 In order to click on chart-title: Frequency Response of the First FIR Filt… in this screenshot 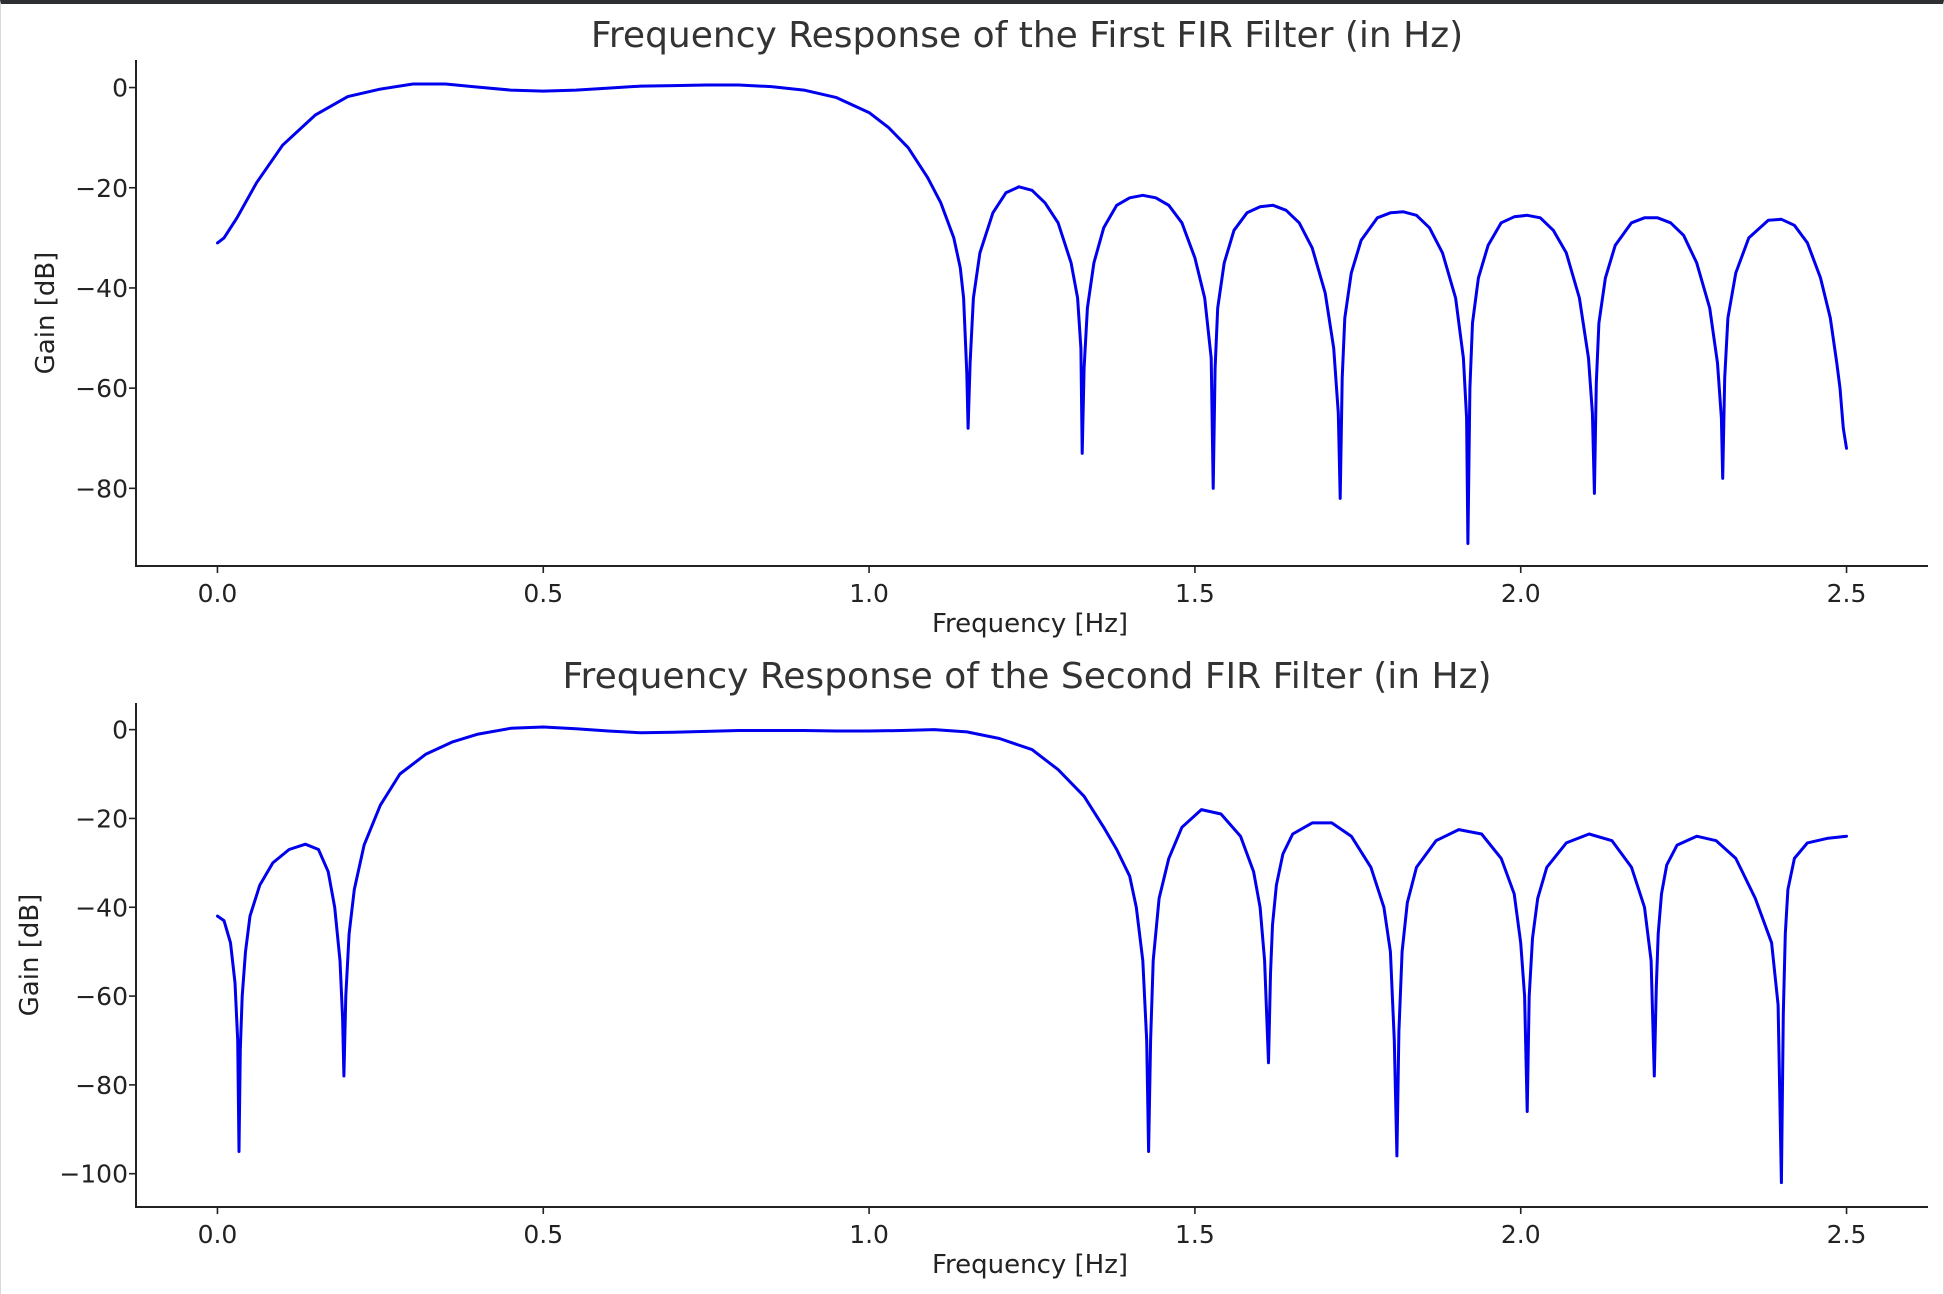, I will do `click(1027, 35)`.